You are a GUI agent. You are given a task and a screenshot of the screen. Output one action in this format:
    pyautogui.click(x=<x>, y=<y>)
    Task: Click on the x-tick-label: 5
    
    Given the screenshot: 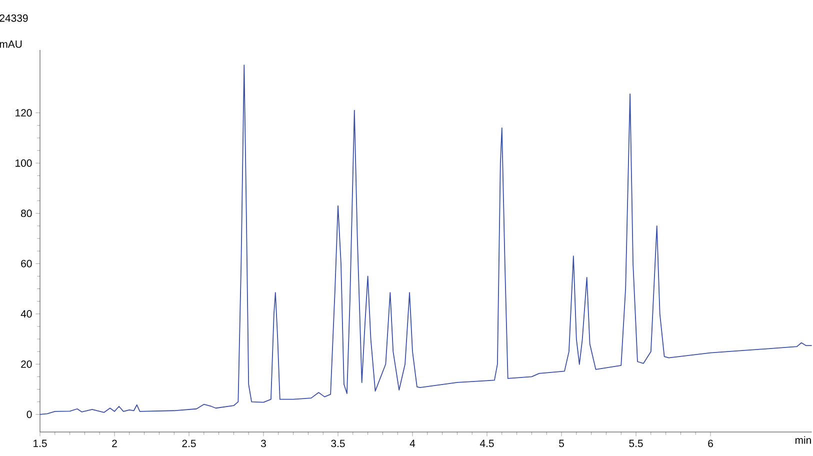 What is the action you would take?
    pyautogui.click(x=561, y=444)
    